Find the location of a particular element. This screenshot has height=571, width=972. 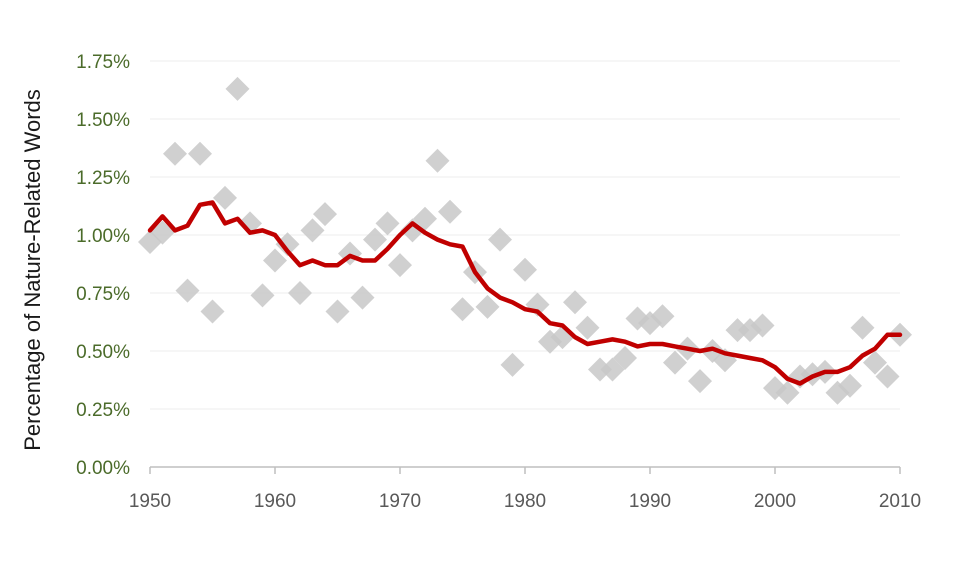

y-tick-label: 1.00% is located at coordinates (103, 236).